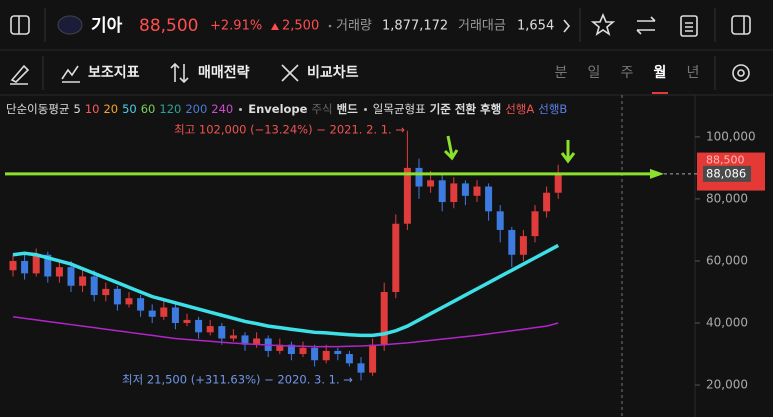 The height and width of the screenshot is (417, 773). What do you see at coordinates (38, 109) in the screenshot?
I see `legend-item: 단순이동평균` at bounding box center [38, 109].